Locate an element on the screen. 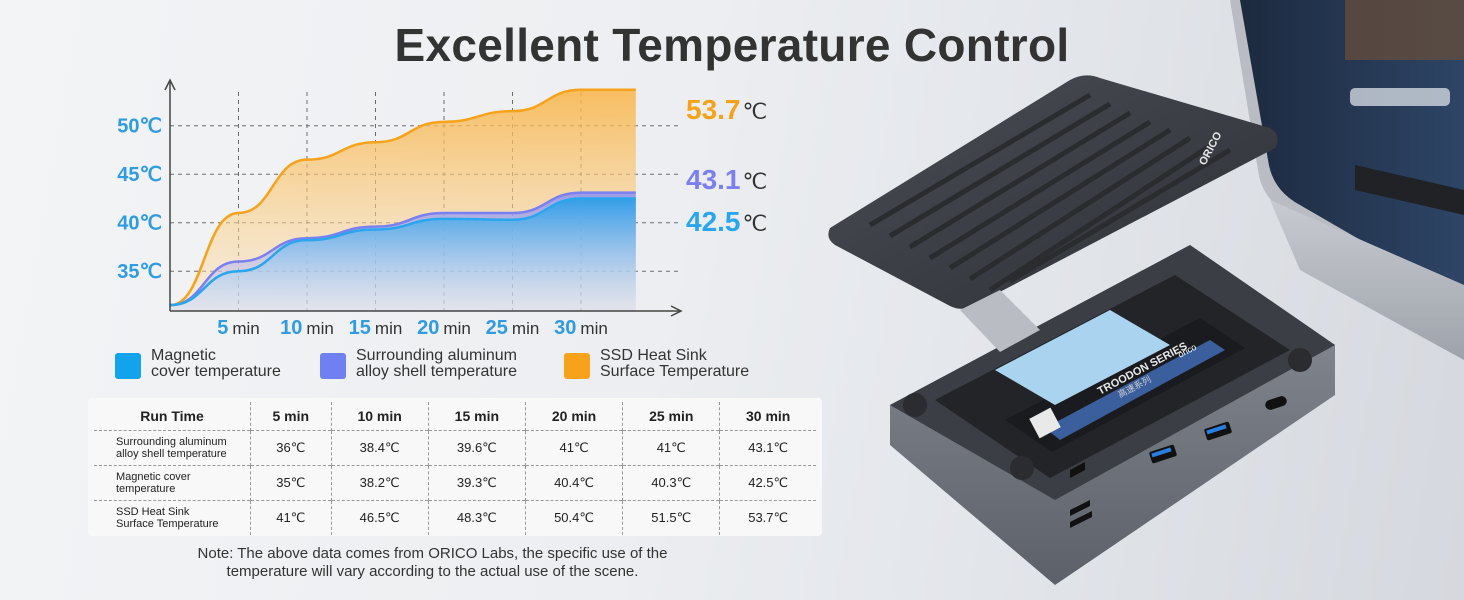 This screenshot has height=600, width=1464. row-label: Magnetic cover temperature is located at coordinates (172, 483).